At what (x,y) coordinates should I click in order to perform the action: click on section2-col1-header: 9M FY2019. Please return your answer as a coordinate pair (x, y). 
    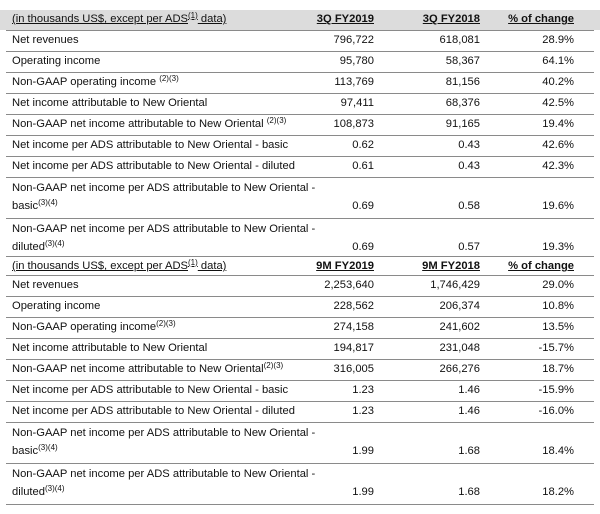
    Looking at the image, I should click on (345, 266).